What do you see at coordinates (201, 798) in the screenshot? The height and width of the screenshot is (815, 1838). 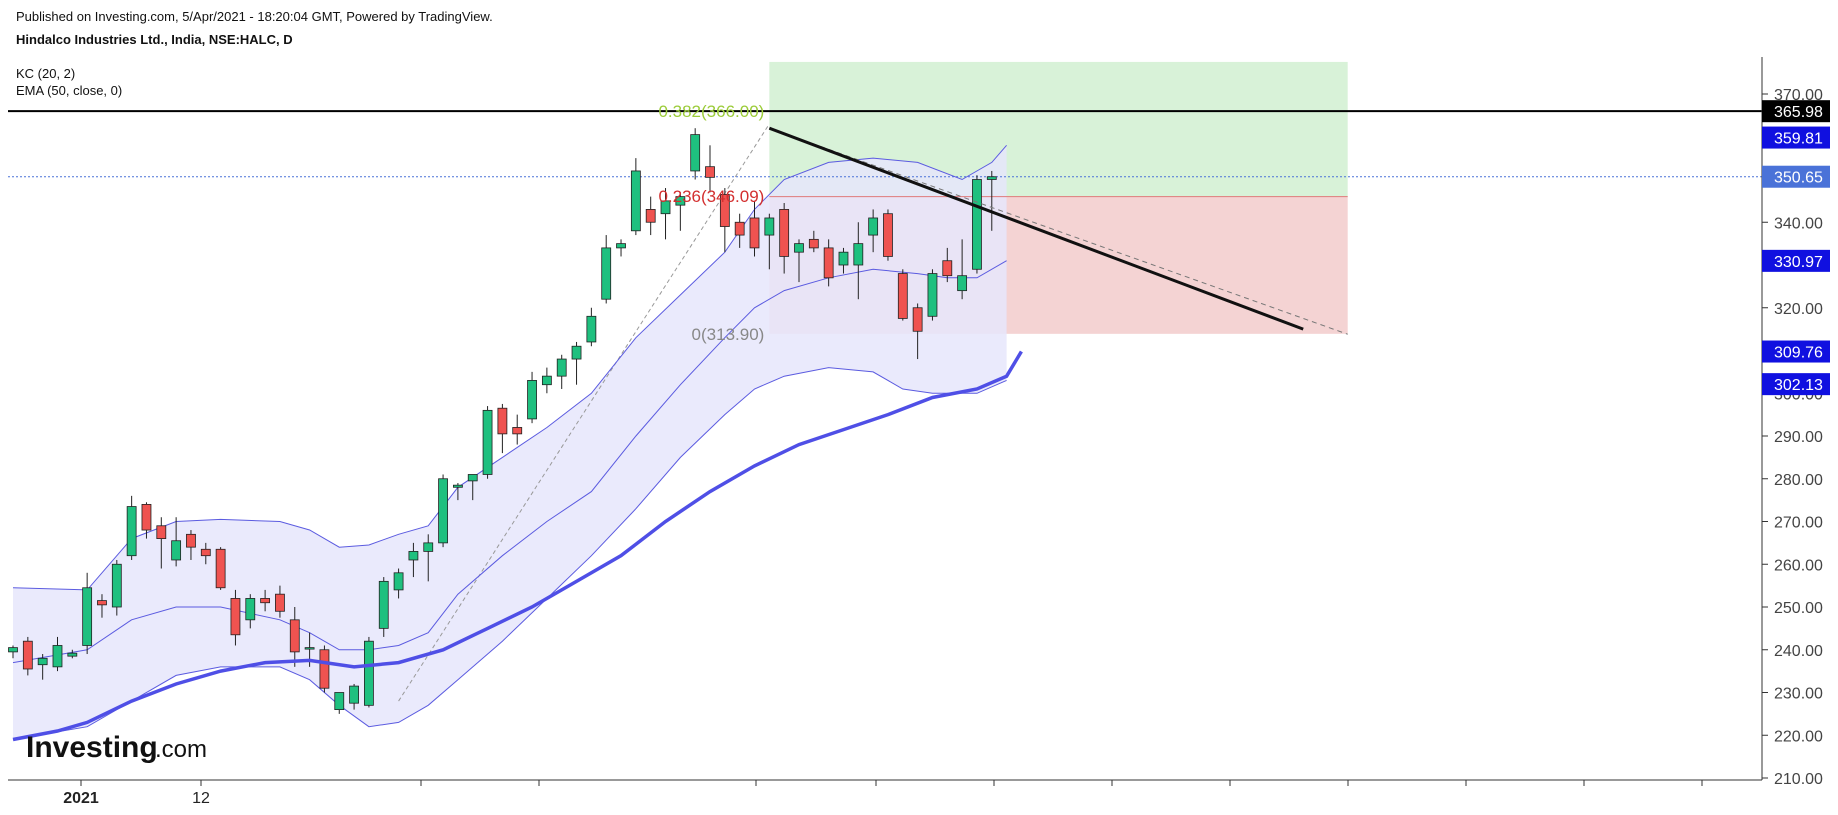 I see `x-tick-label: 12` at bounding box center [201, 798].